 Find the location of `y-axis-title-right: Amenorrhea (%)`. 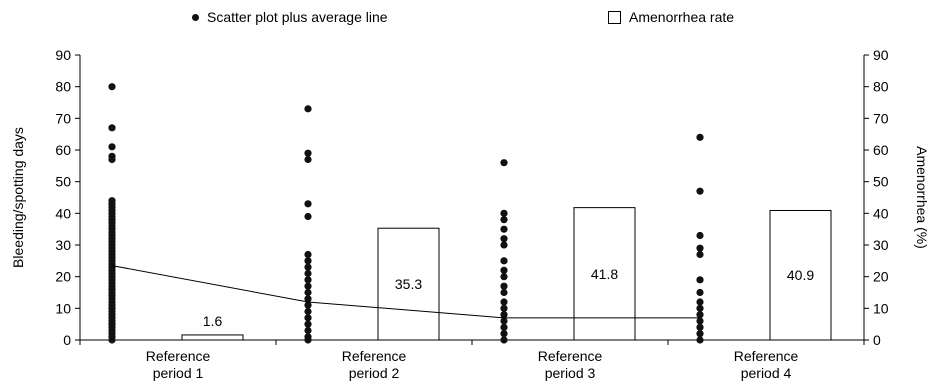

y-axis-title-right: Amenorrhea (%) is located at coordinates (922, 197).